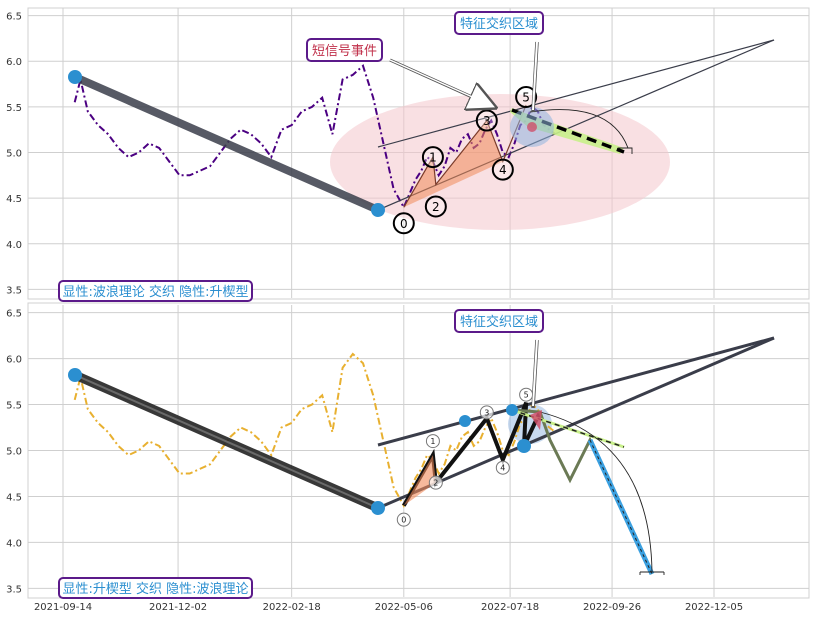 This screenshot has width=816, height=619. I want to click on svg-text: 短信号事件, so click(344, 51).